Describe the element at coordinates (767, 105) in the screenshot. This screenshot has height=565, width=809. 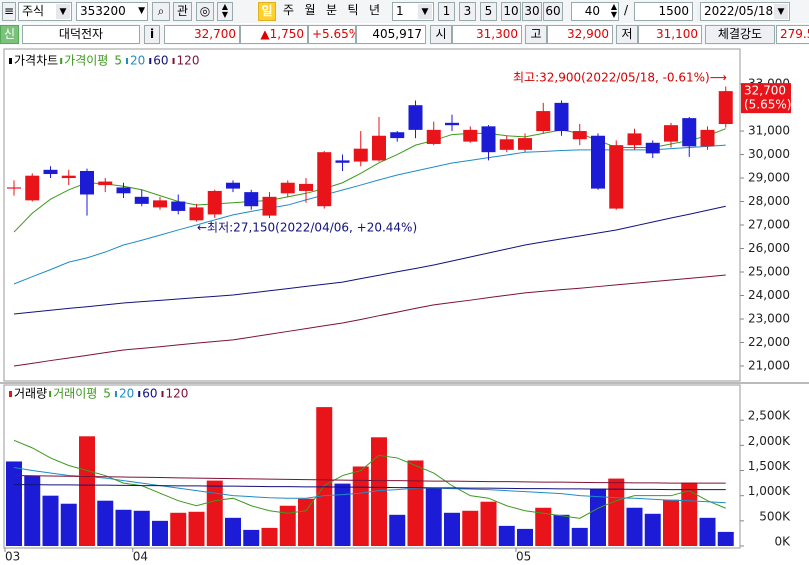
I see `last-rate-label: (5.65%)` at that location.